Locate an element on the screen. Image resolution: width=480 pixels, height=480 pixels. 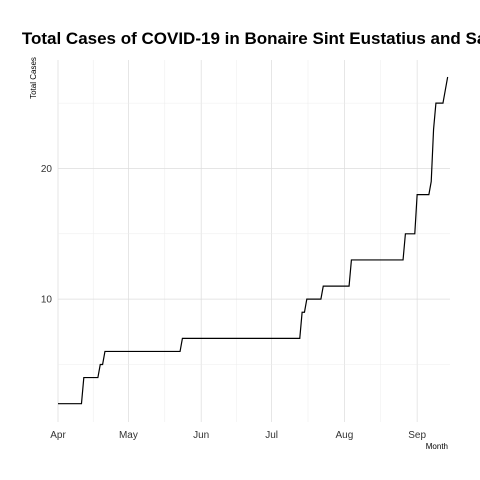
x-tick-label: Jul is located at coordinates (271, 435).